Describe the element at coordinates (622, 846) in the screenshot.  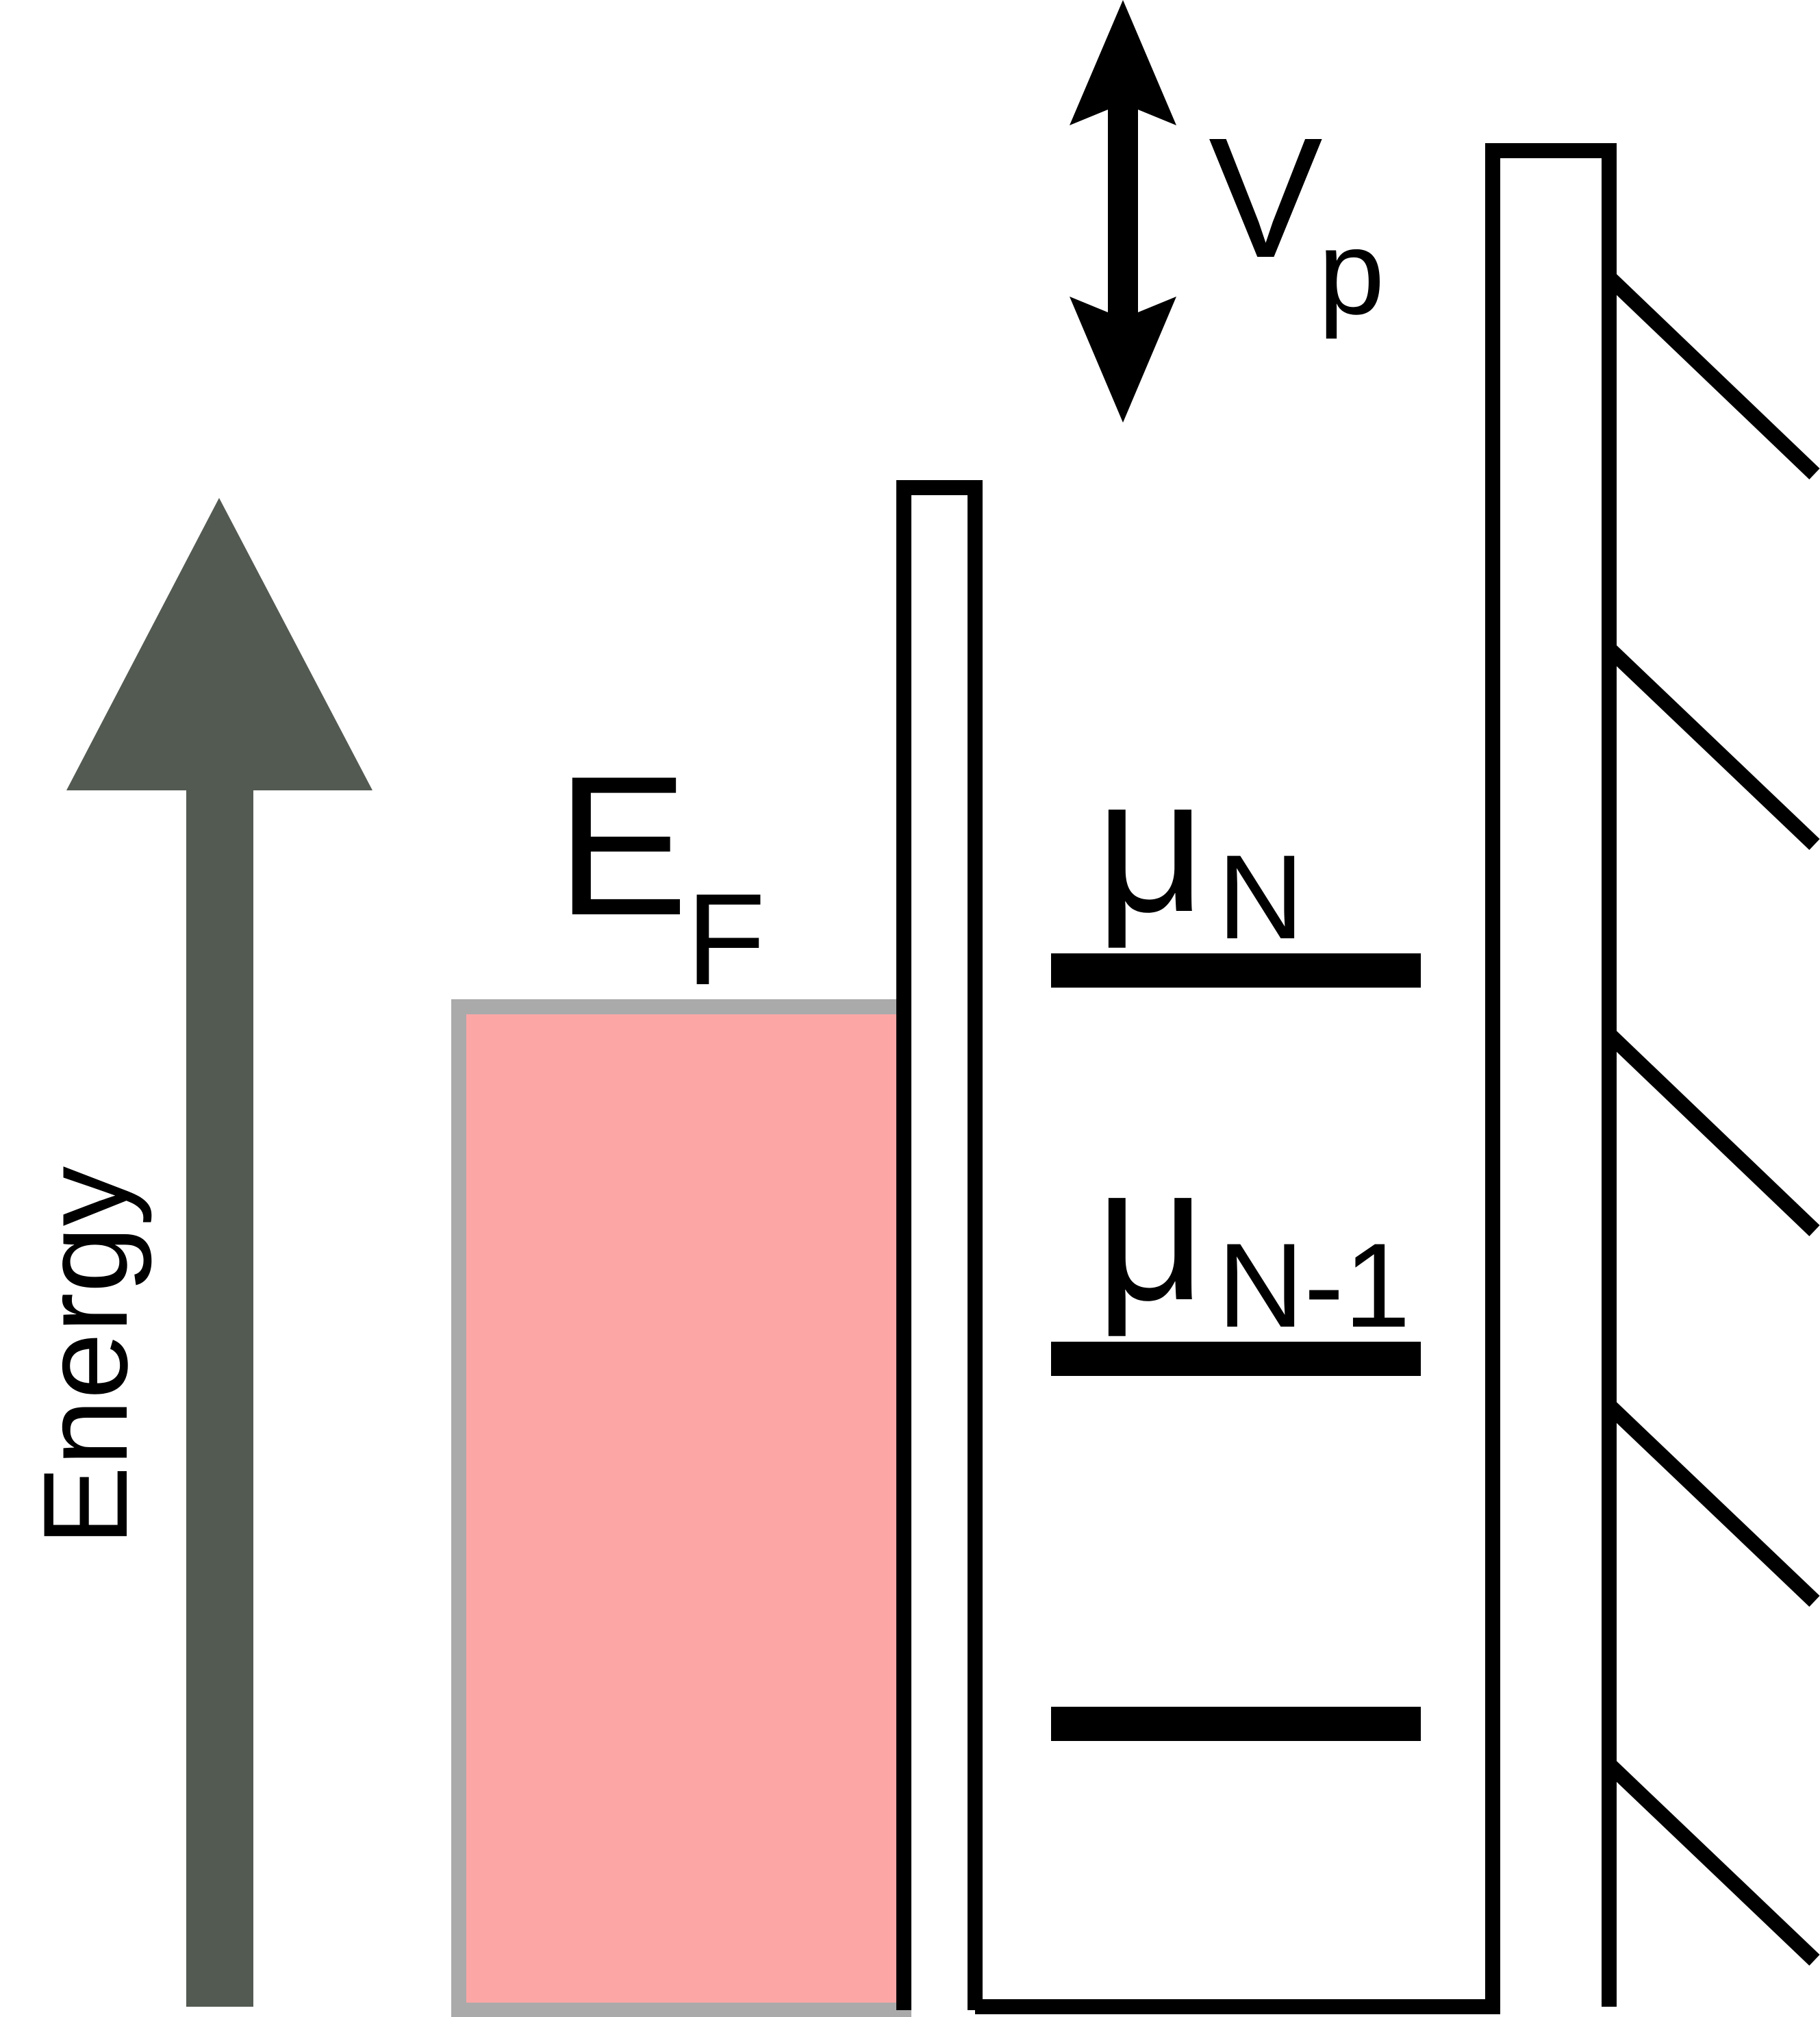
I see `fermi-level-main: E` at that location.